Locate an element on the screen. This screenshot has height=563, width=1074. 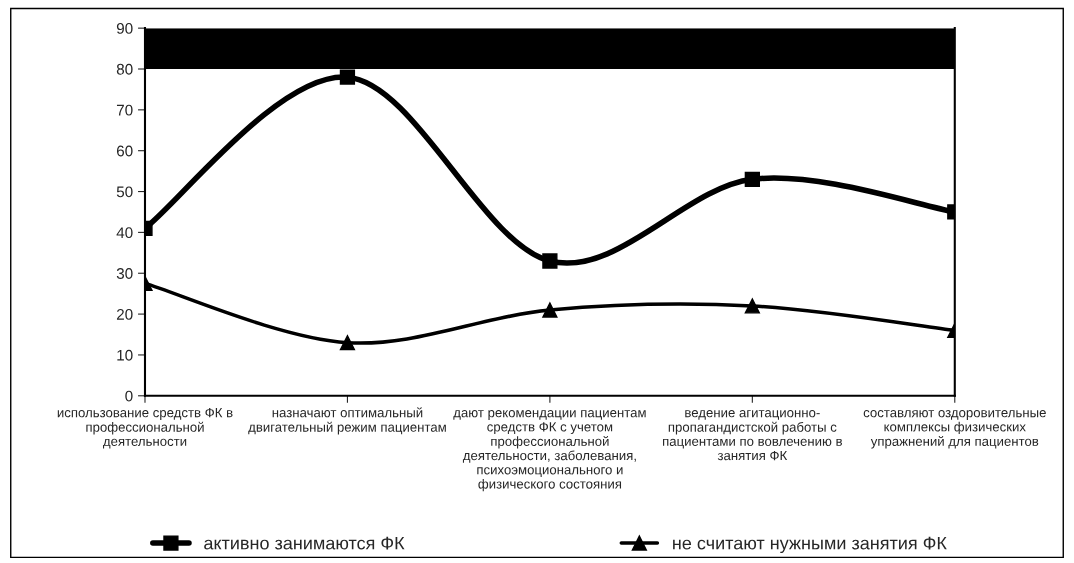
y-tick-label: 80 is located at coordinates (124, 69).